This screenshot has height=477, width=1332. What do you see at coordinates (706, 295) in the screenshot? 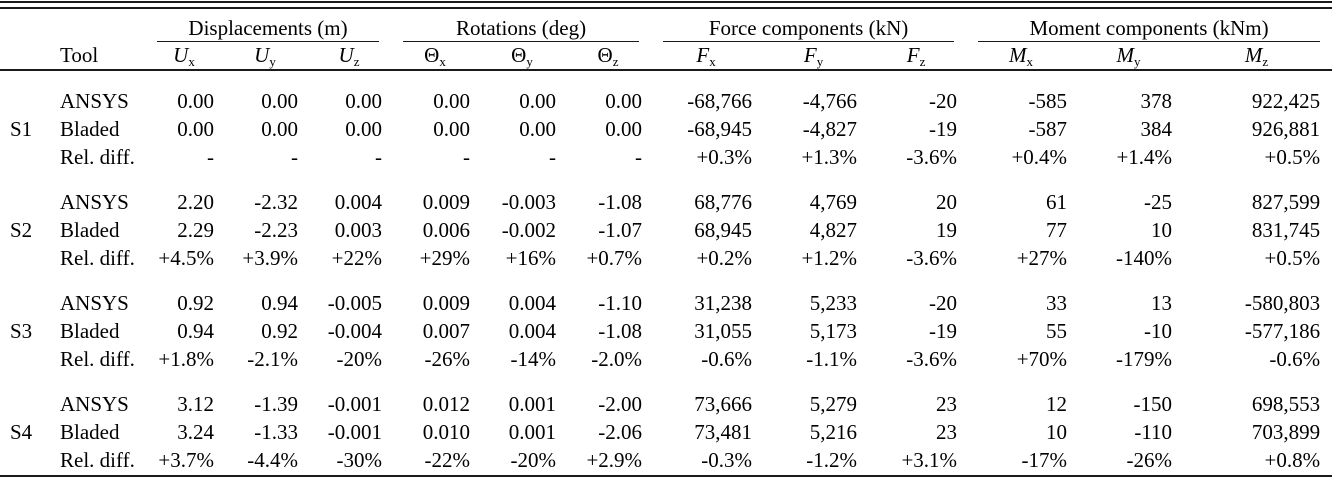
I see `value-cell: 31,238` at bounding box center [706, 295].